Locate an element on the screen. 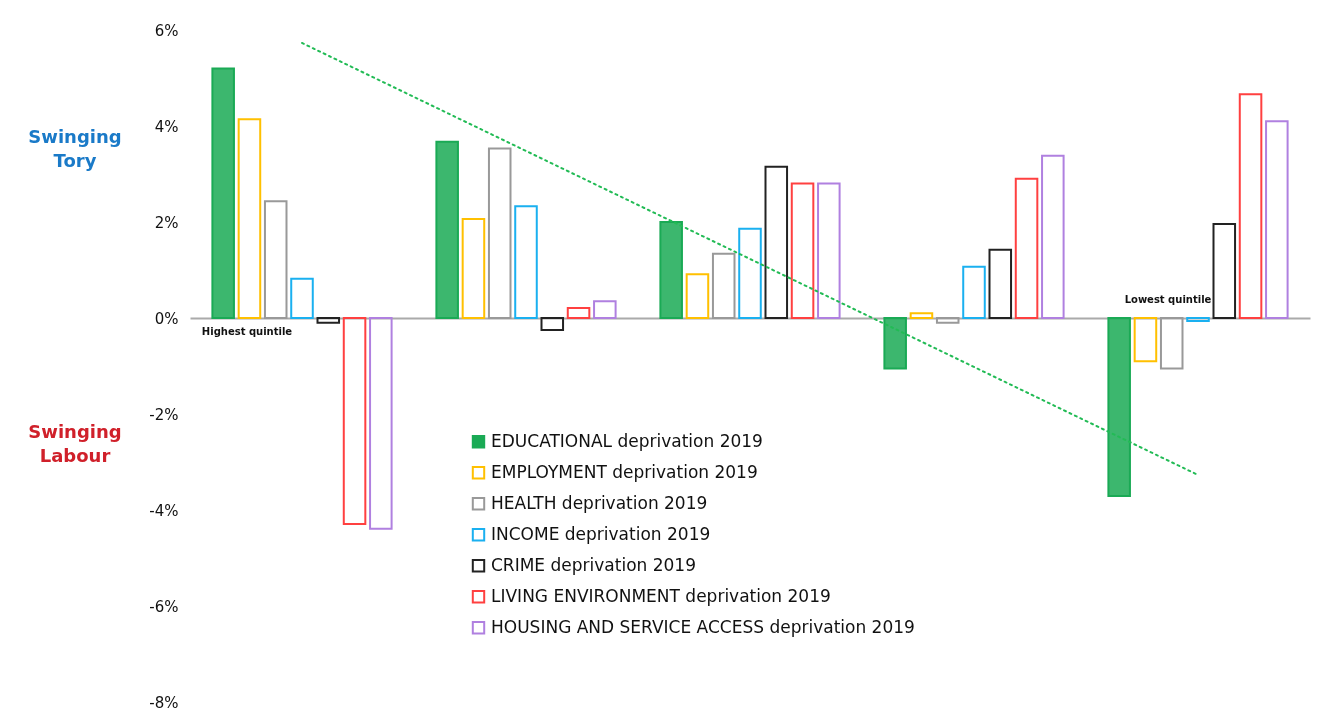 This screenshot has width=1331, height=713. y-tick-label: 4% is located at coordinates (166, 126).